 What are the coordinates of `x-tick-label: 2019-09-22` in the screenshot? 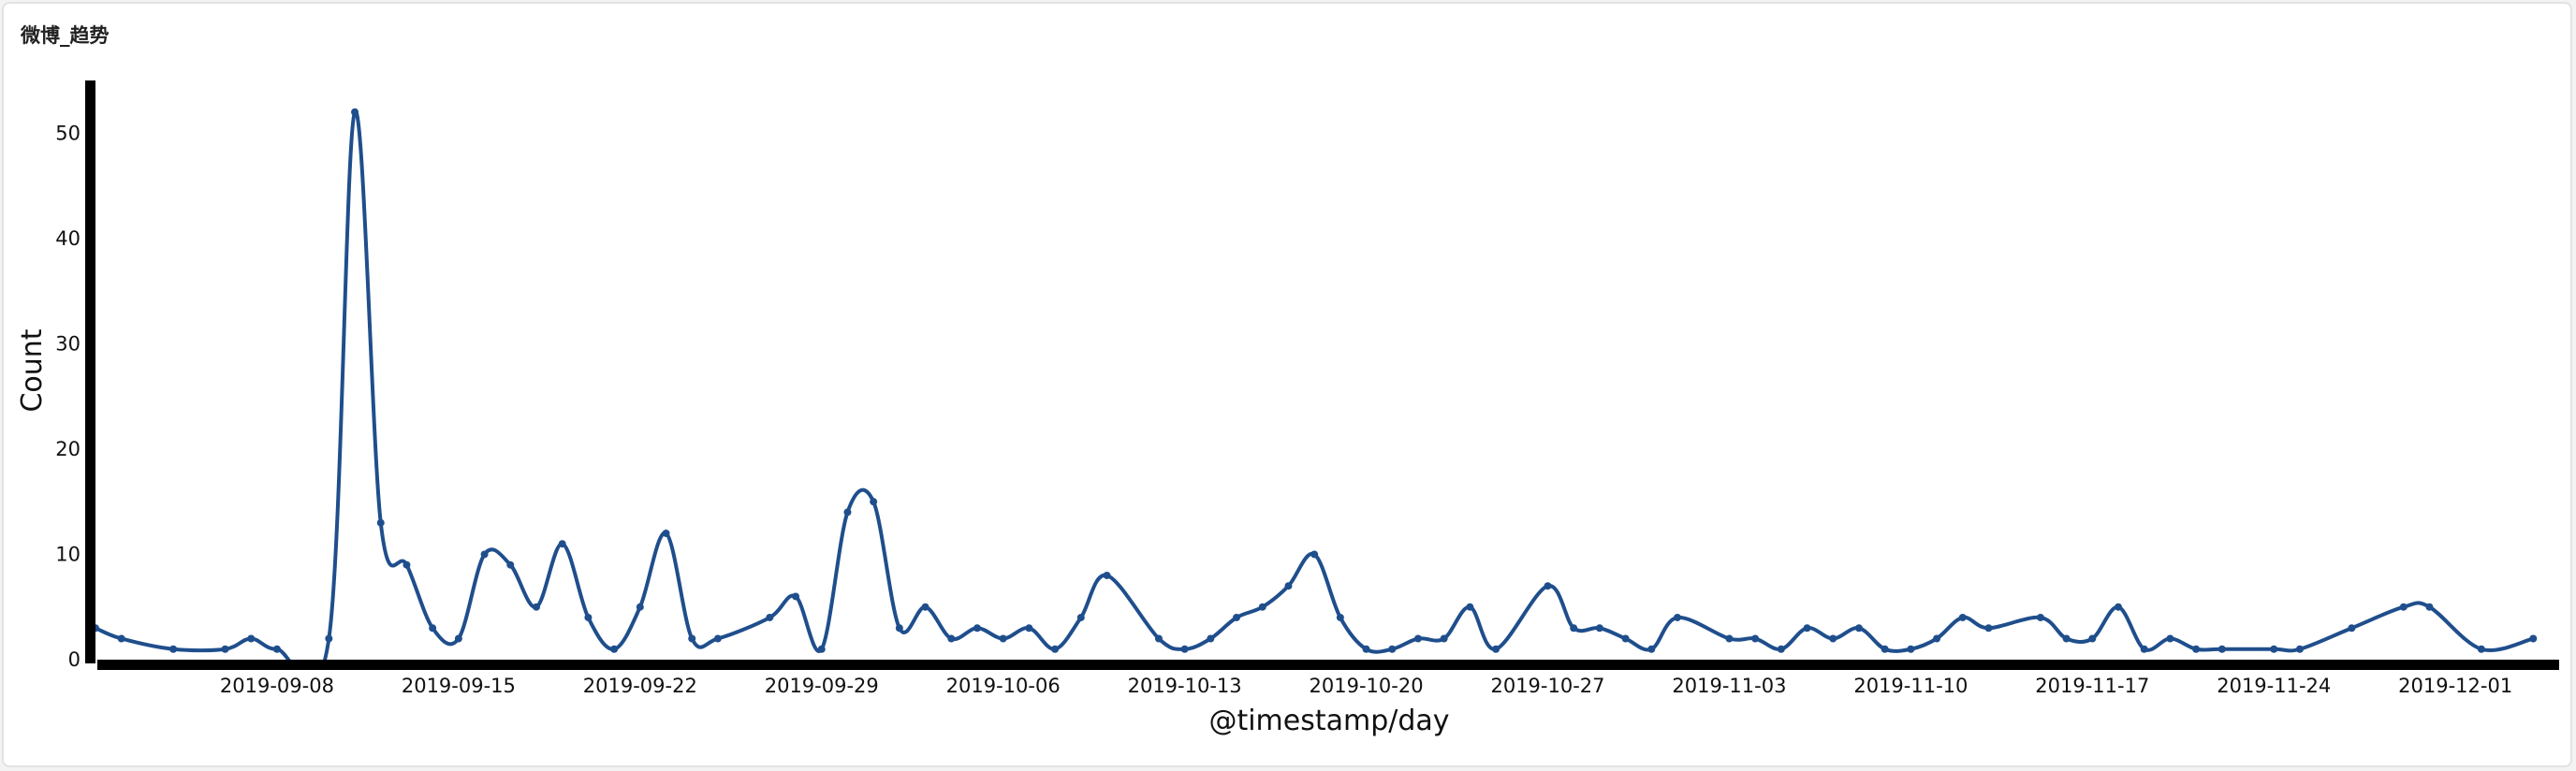 It's located at (640, 686).